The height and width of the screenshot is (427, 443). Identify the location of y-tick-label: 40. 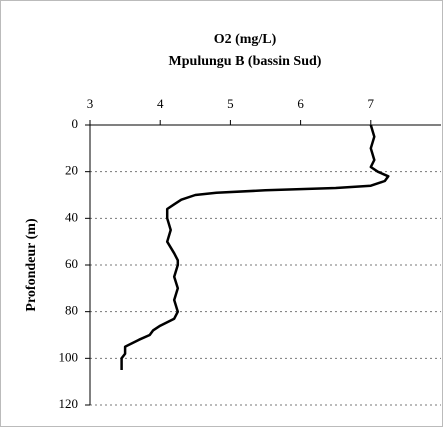
(71, 216).